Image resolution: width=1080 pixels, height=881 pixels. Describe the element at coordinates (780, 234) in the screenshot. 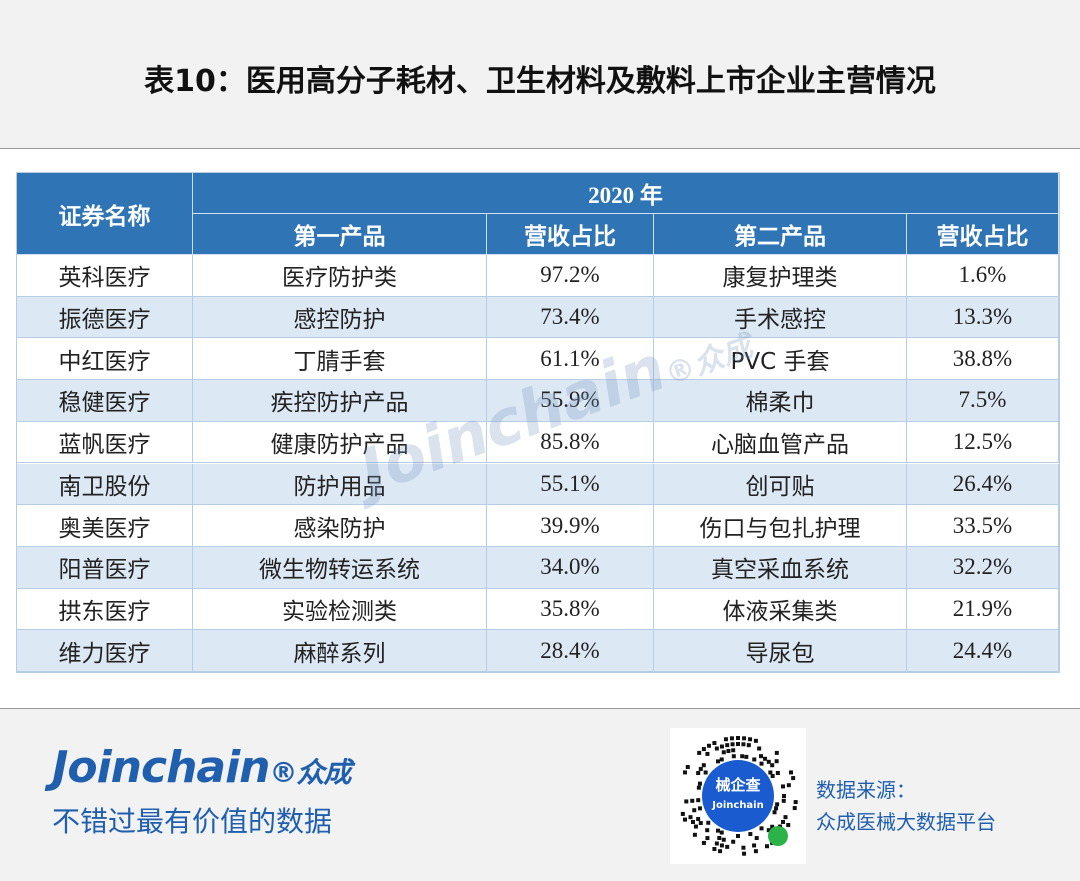

I see `table-cell: 第二产品` at that location.